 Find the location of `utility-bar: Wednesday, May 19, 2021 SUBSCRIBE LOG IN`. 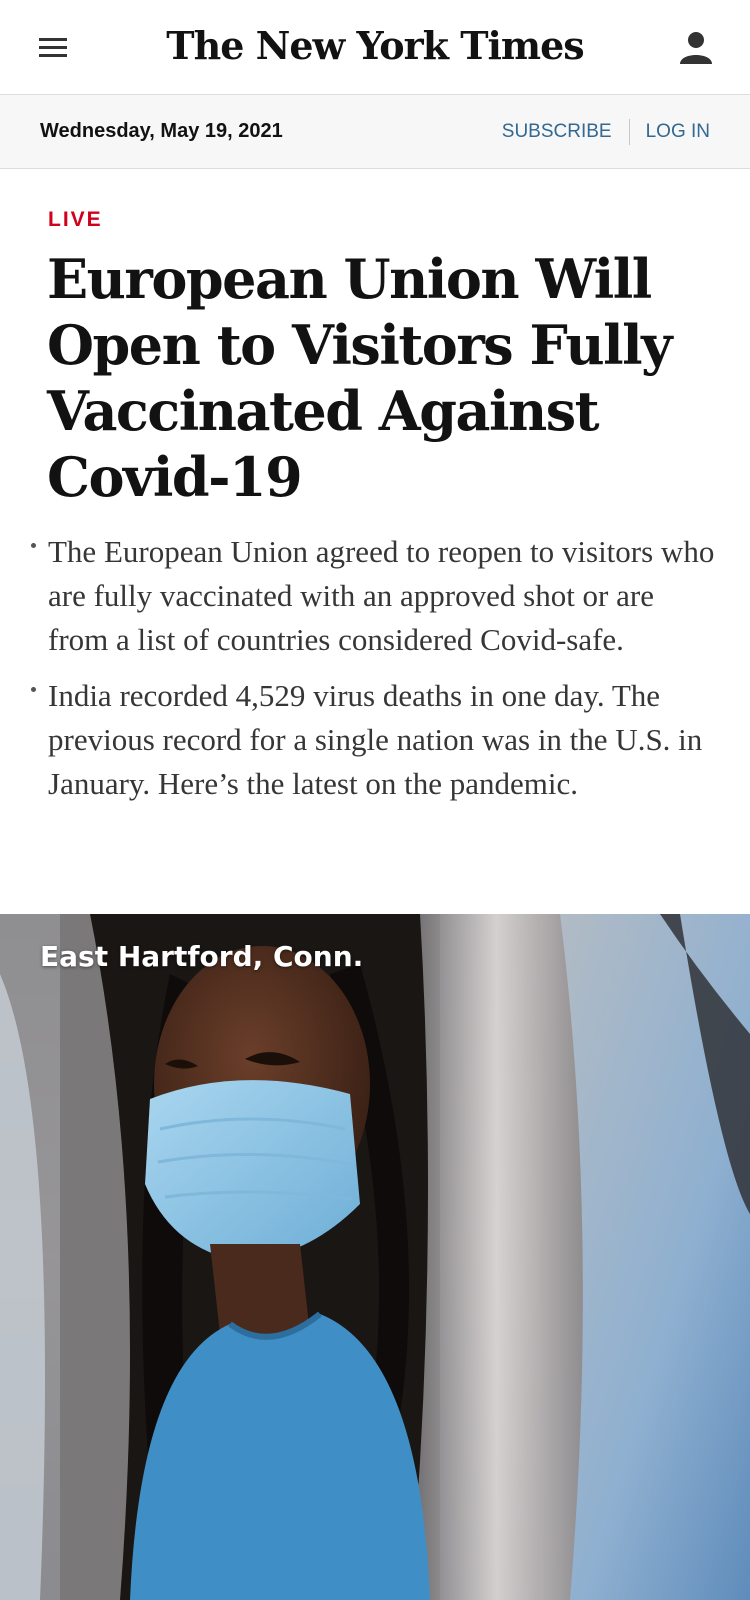

utility-bar: Wednesday, May 19, 2021 SUBSCRIBE LOG IN is located at coordinates (375, 132).